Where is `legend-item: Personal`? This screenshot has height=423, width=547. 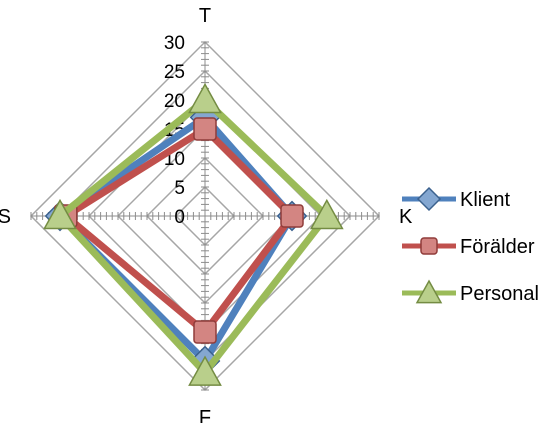 legend-item: Personal is located at coordinates (470, 292).